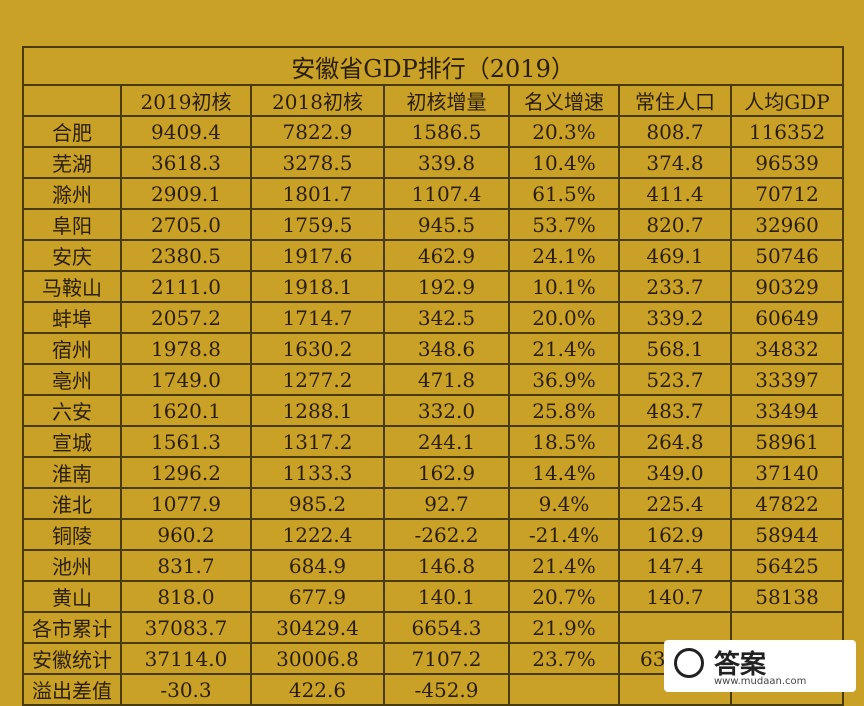  What do you see at coordinates (186, 503) in the screenshot?
I see `cell: 1077.9` at bounding box center [186, 503].